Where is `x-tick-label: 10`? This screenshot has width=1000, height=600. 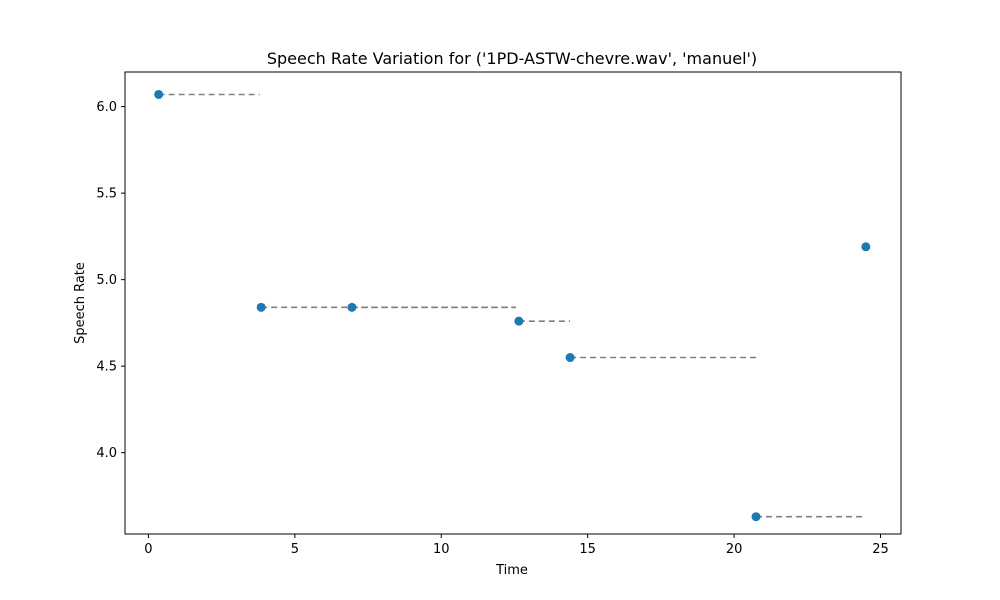 x-tick-label: 10 is located at coordinates (441, 549).